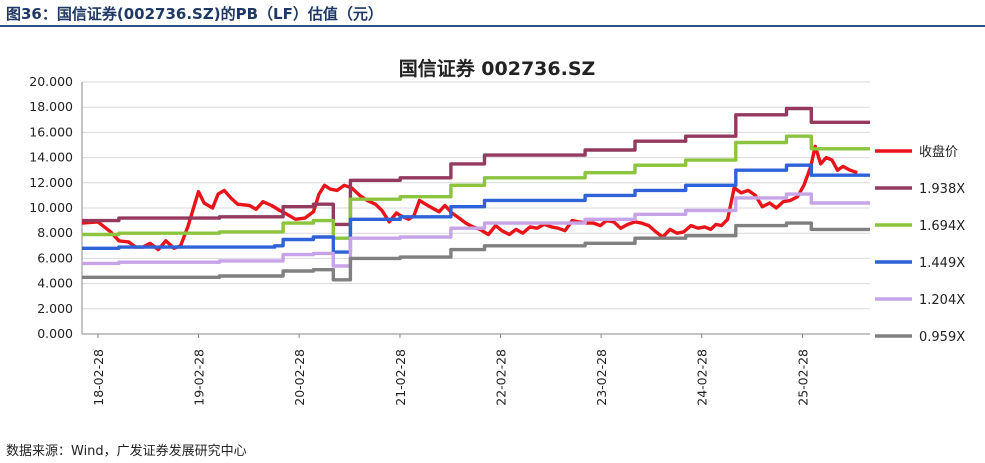 The width and height of the screenshot is (985, 463). I want to click on figure-source: 数据来源：Wind，广发证券发展研究中心, so click(126, 451).